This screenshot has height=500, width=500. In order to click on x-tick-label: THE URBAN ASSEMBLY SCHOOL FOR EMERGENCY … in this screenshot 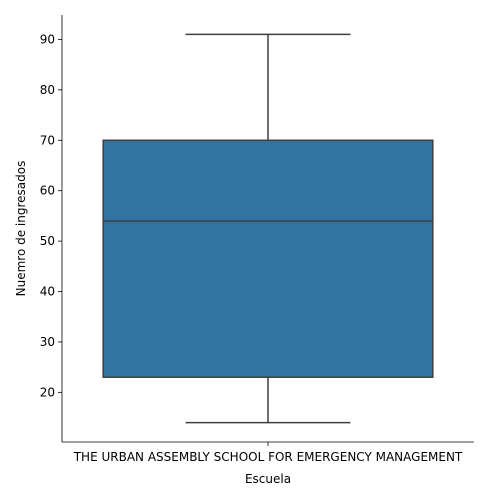, I will do `click(268, 457)`.